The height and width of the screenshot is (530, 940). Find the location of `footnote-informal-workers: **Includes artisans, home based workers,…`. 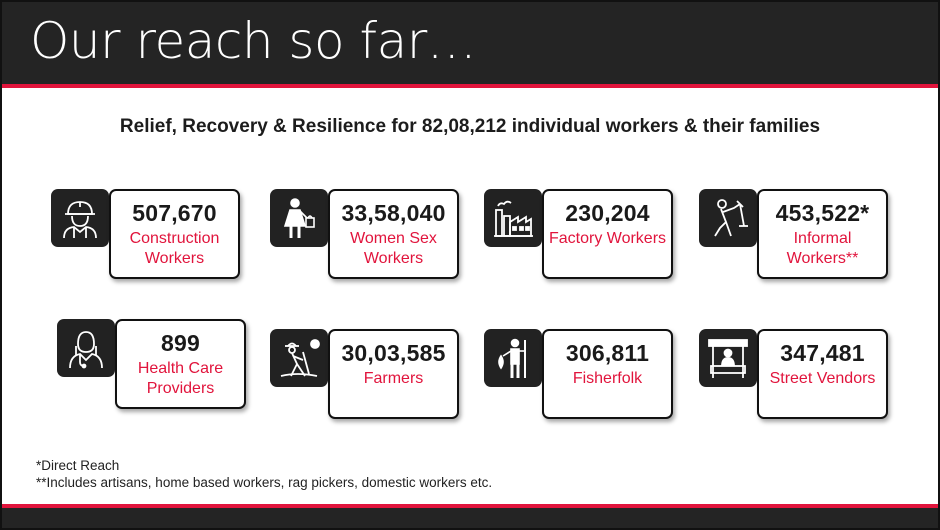

footnote-informal-workers: **Includes artisans, home based workers,… is located at coordinates (264, 482).